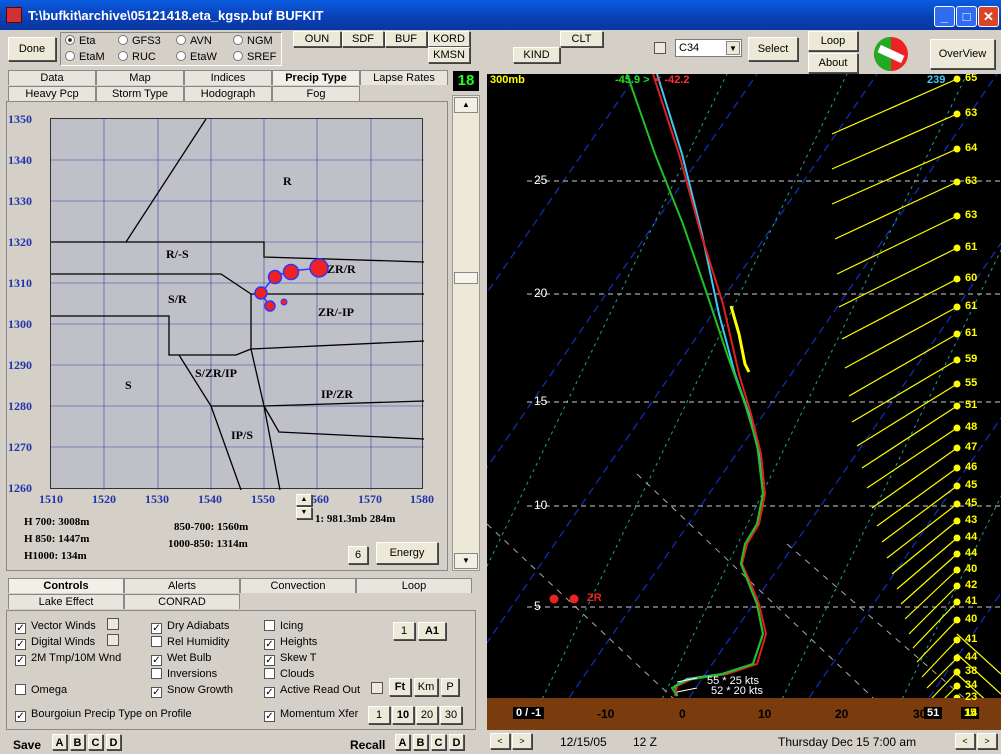 This screenshot has width=1001, height=754. Describe the element at coordinates (14, 15) in the screenshot. I see `app-icon` at that location.